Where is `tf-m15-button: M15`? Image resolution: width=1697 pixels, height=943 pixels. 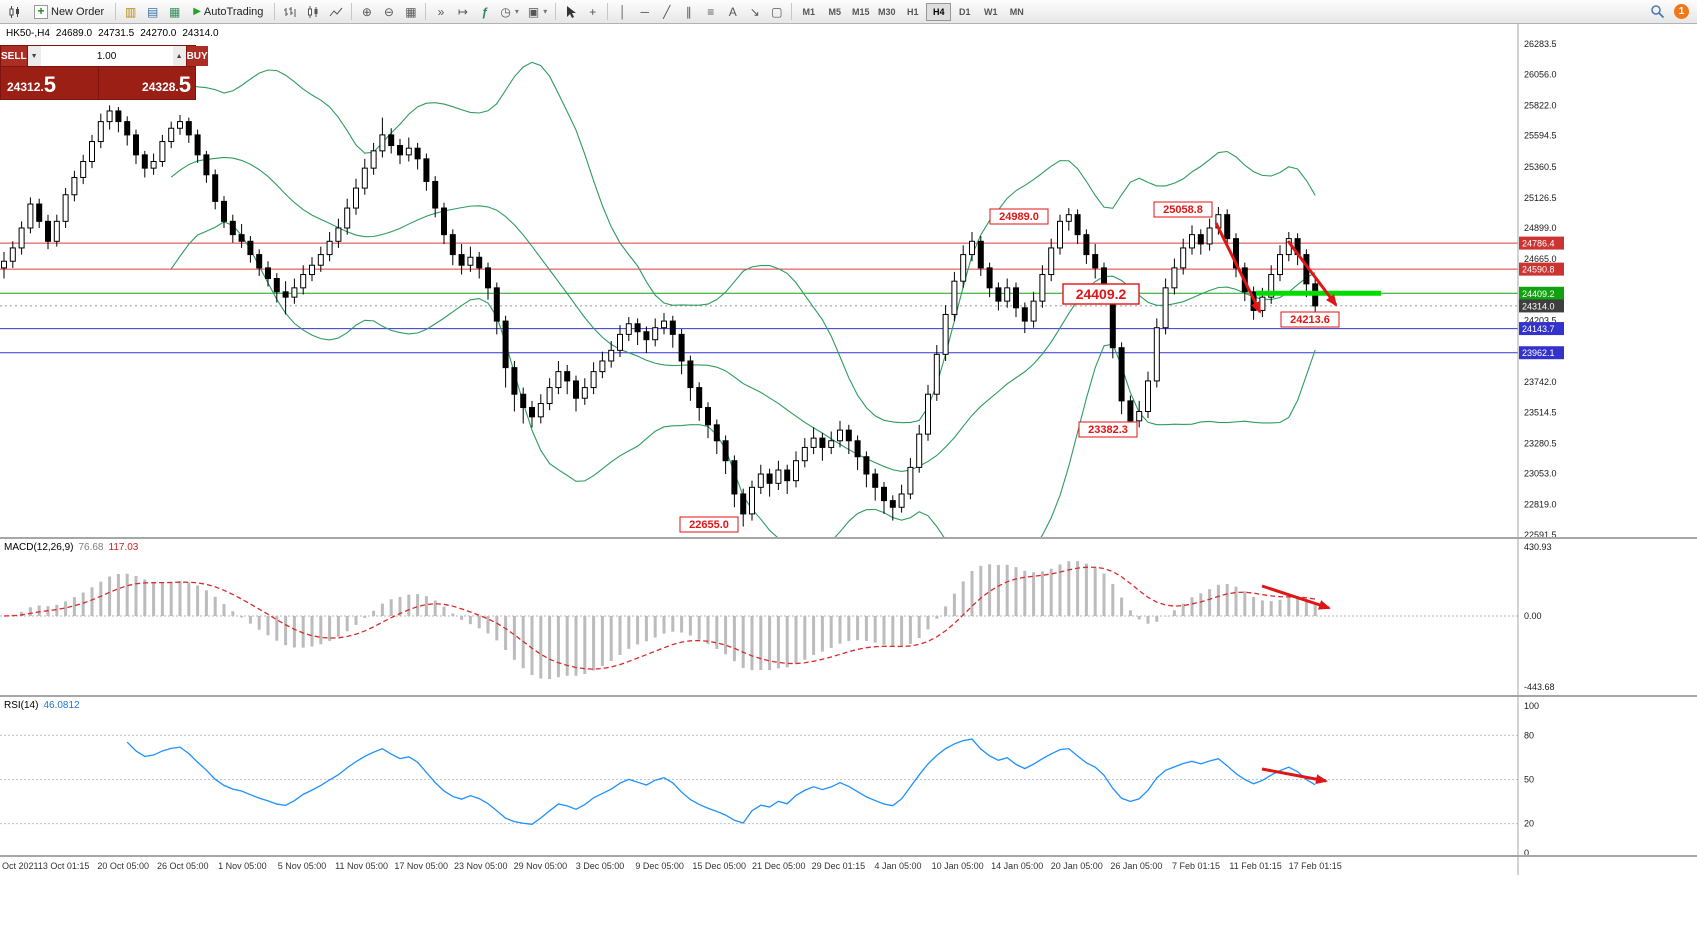 tf-m15-button: M15 is located at coordinates (861, 11).